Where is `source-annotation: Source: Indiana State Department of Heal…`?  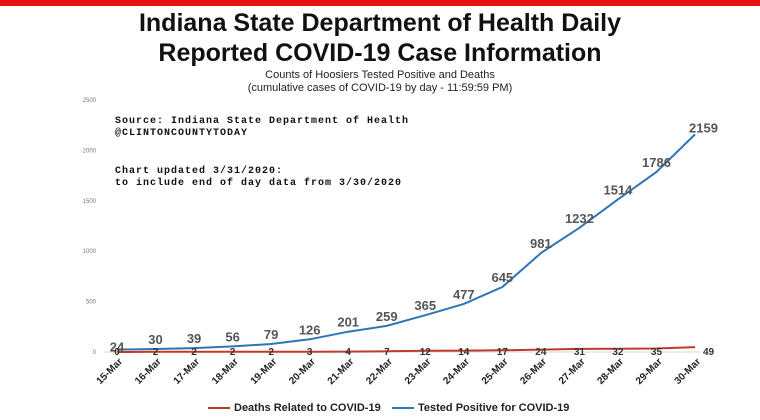
source-annotation: Source: Indiana State Department of Heal… is located at coordinates (262, 128).